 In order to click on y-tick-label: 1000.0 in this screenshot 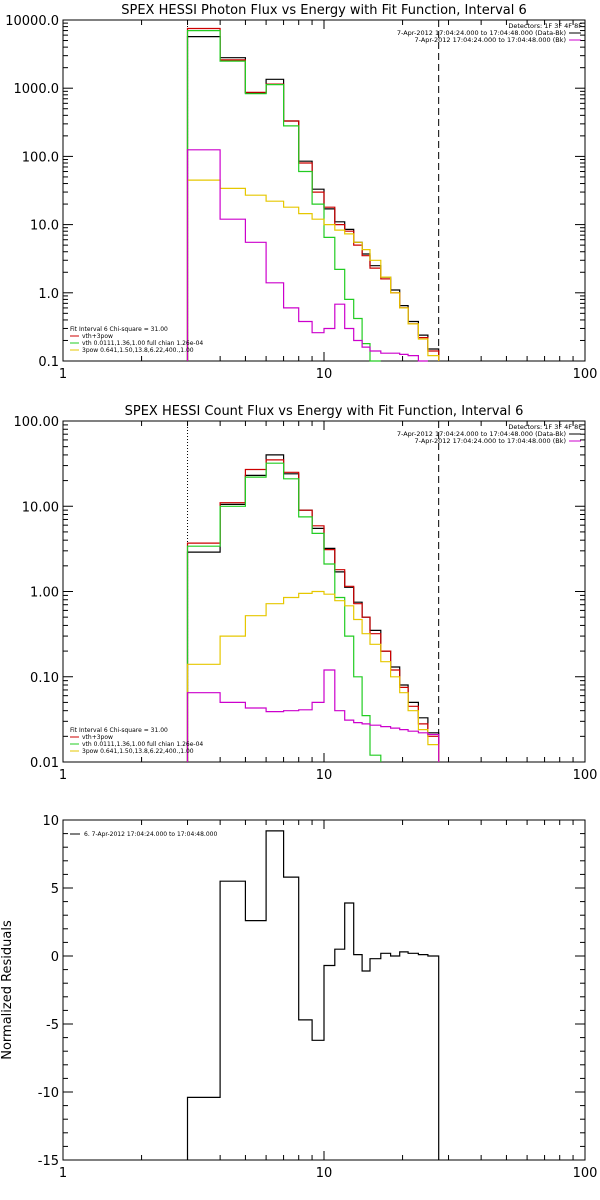, I will do `click(37, 89)`.